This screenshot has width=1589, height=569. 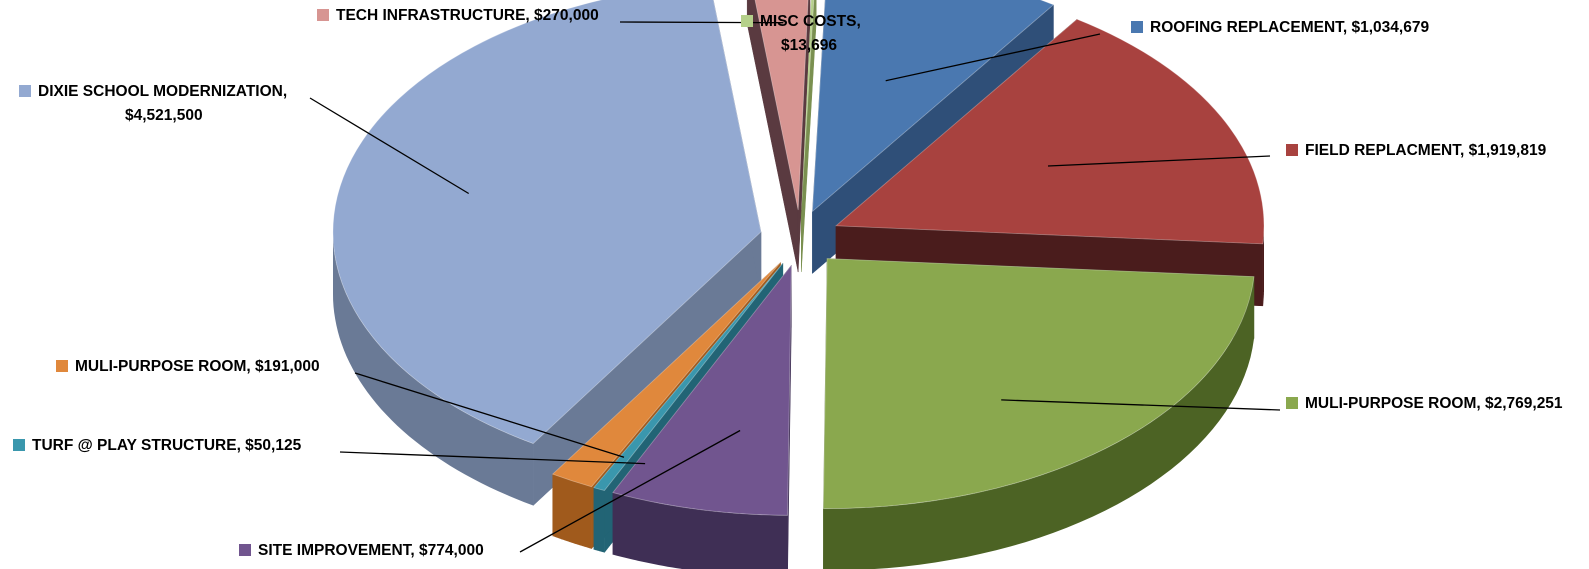 What do you see at coordinates (164, 115) in the screenshot?
I see `slice-value-label: $4,521,500` at bounding box center [164, 115].